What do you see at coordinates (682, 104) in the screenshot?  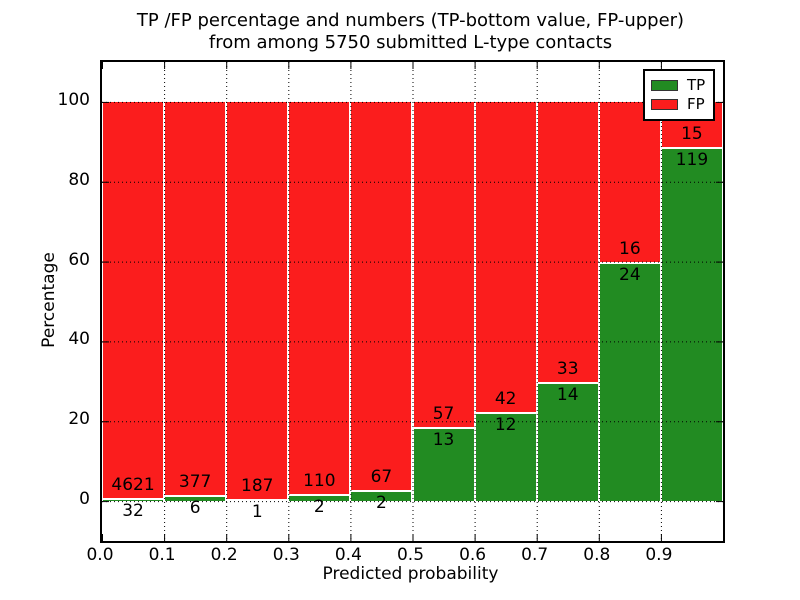 I see `legend-item-fp: FP` at bounding box center [682, 104].